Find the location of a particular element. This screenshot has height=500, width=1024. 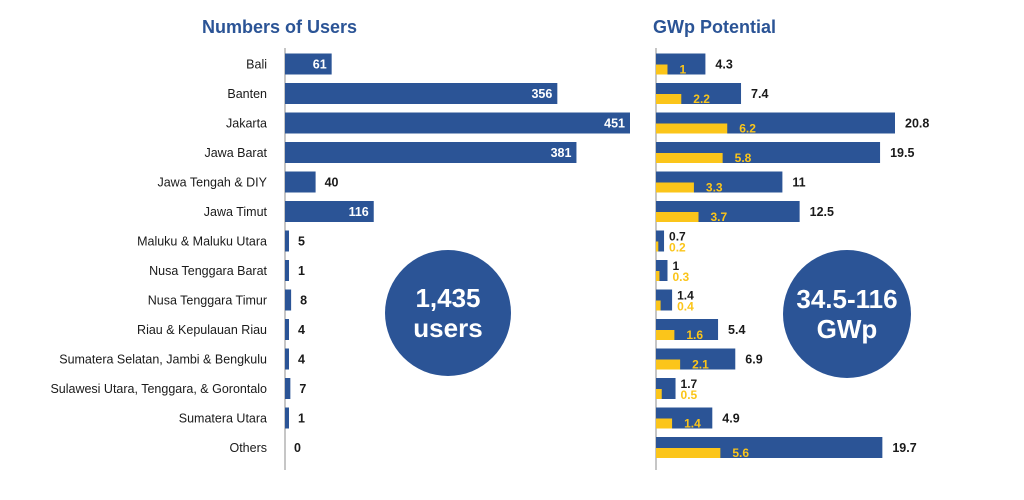

gwp-value-label: 4.9 is located at coordinates (730, 419).